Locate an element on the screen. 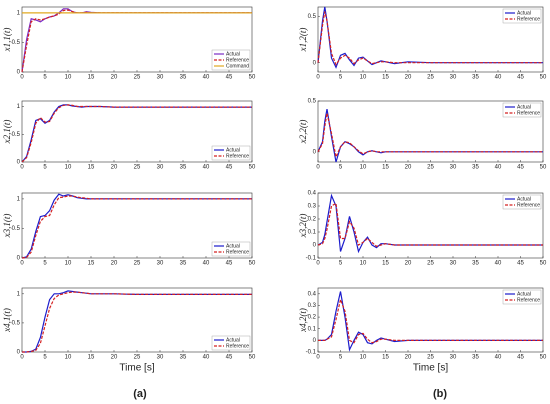 This screenshot has height=404, width=550. y-axis-label: x2,1(t) is located at coordinates (7, 132).